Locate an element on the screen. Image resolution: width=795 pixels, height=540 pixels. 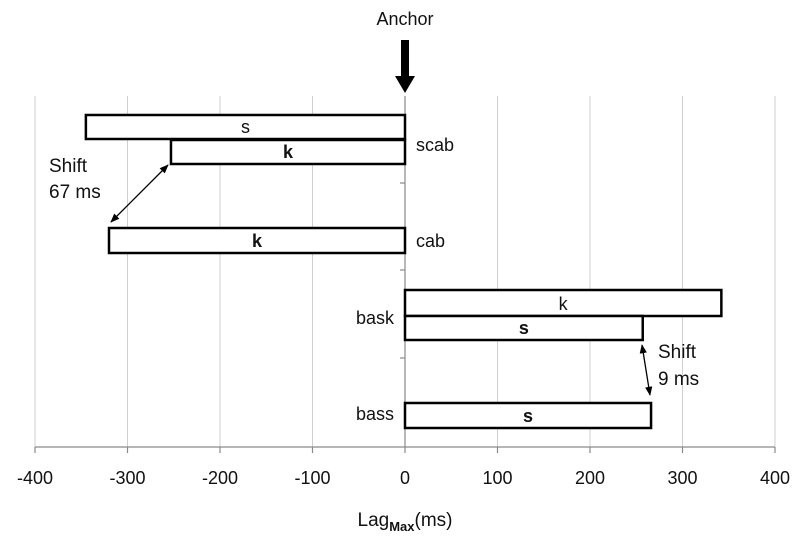
word-label-bass: bass is located at coordinates (375, 414).